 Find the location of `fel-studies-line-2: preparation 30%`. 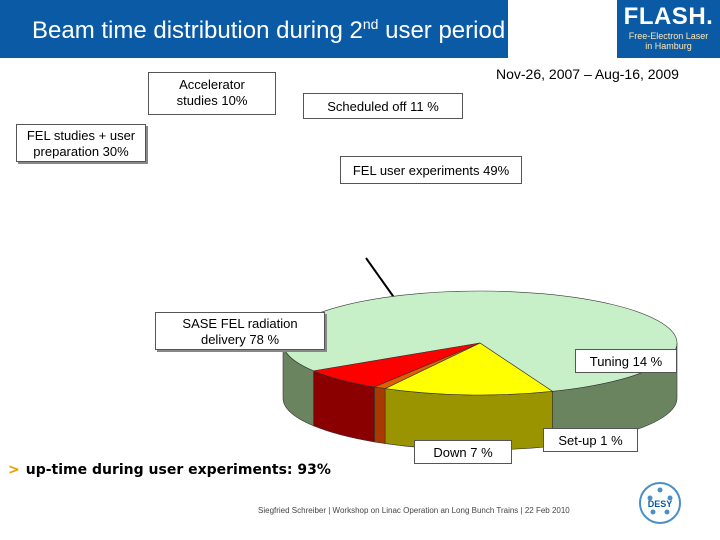

fel-studies-line-2: preparation 30% is located at coordinates (81, 151).